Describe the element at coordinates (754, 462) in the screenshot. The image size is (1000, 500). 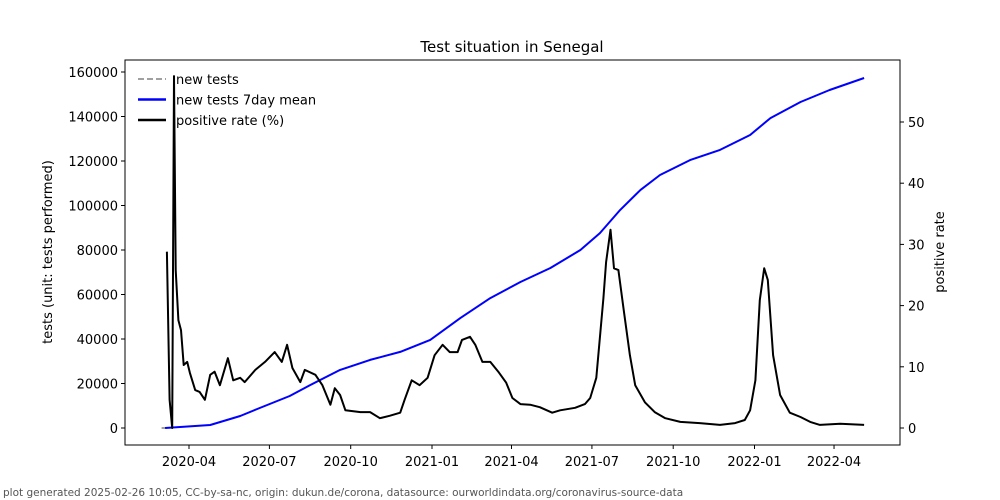
I see `x-tick-label: 2022-01` at that location.